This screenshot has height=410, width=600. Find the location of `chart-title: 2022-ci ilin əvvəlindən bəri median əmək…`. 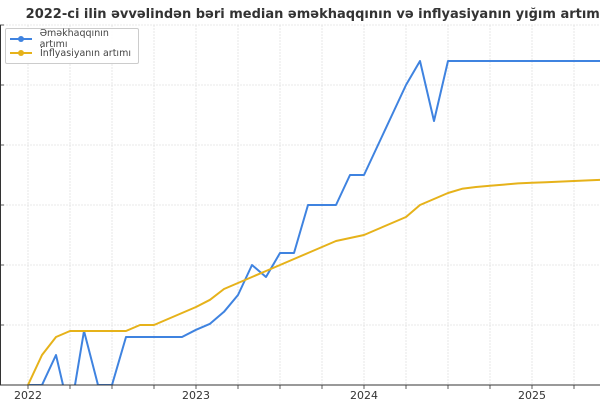

chart-title: 2022-ci ilin əvvəlindən bəri median əmək… is located at coordinates (312, 14).